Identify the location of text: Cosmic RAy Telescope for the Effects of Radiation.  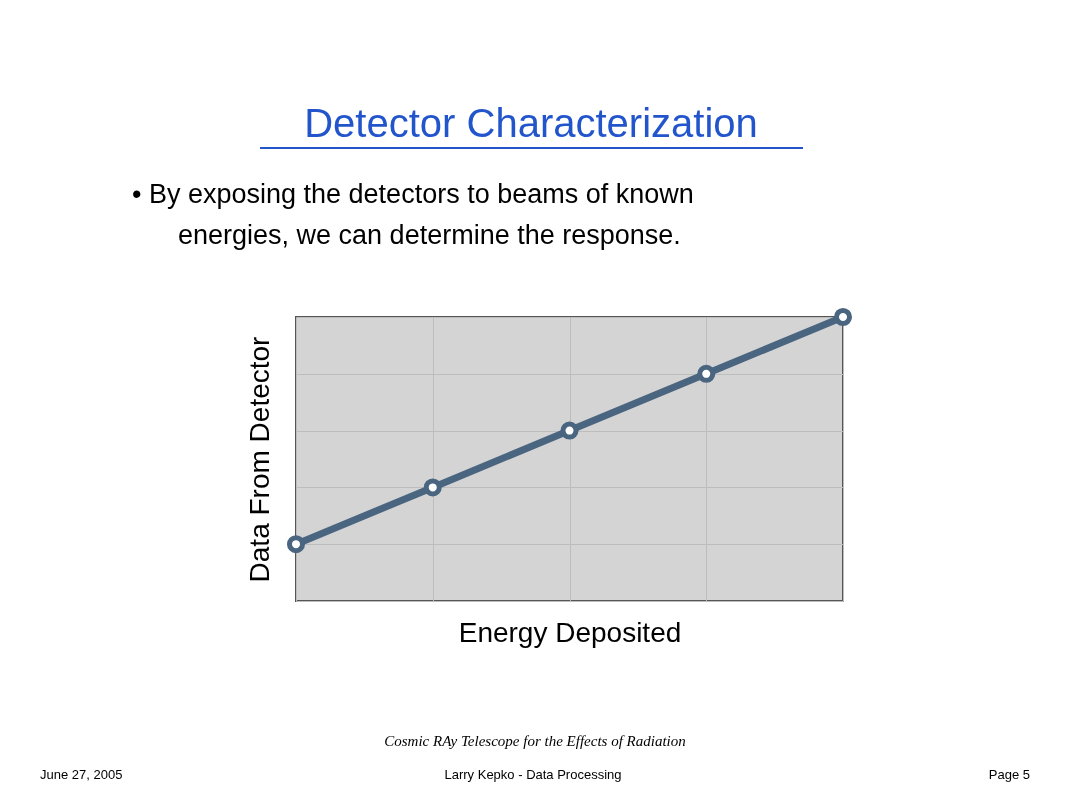
(535, 741).